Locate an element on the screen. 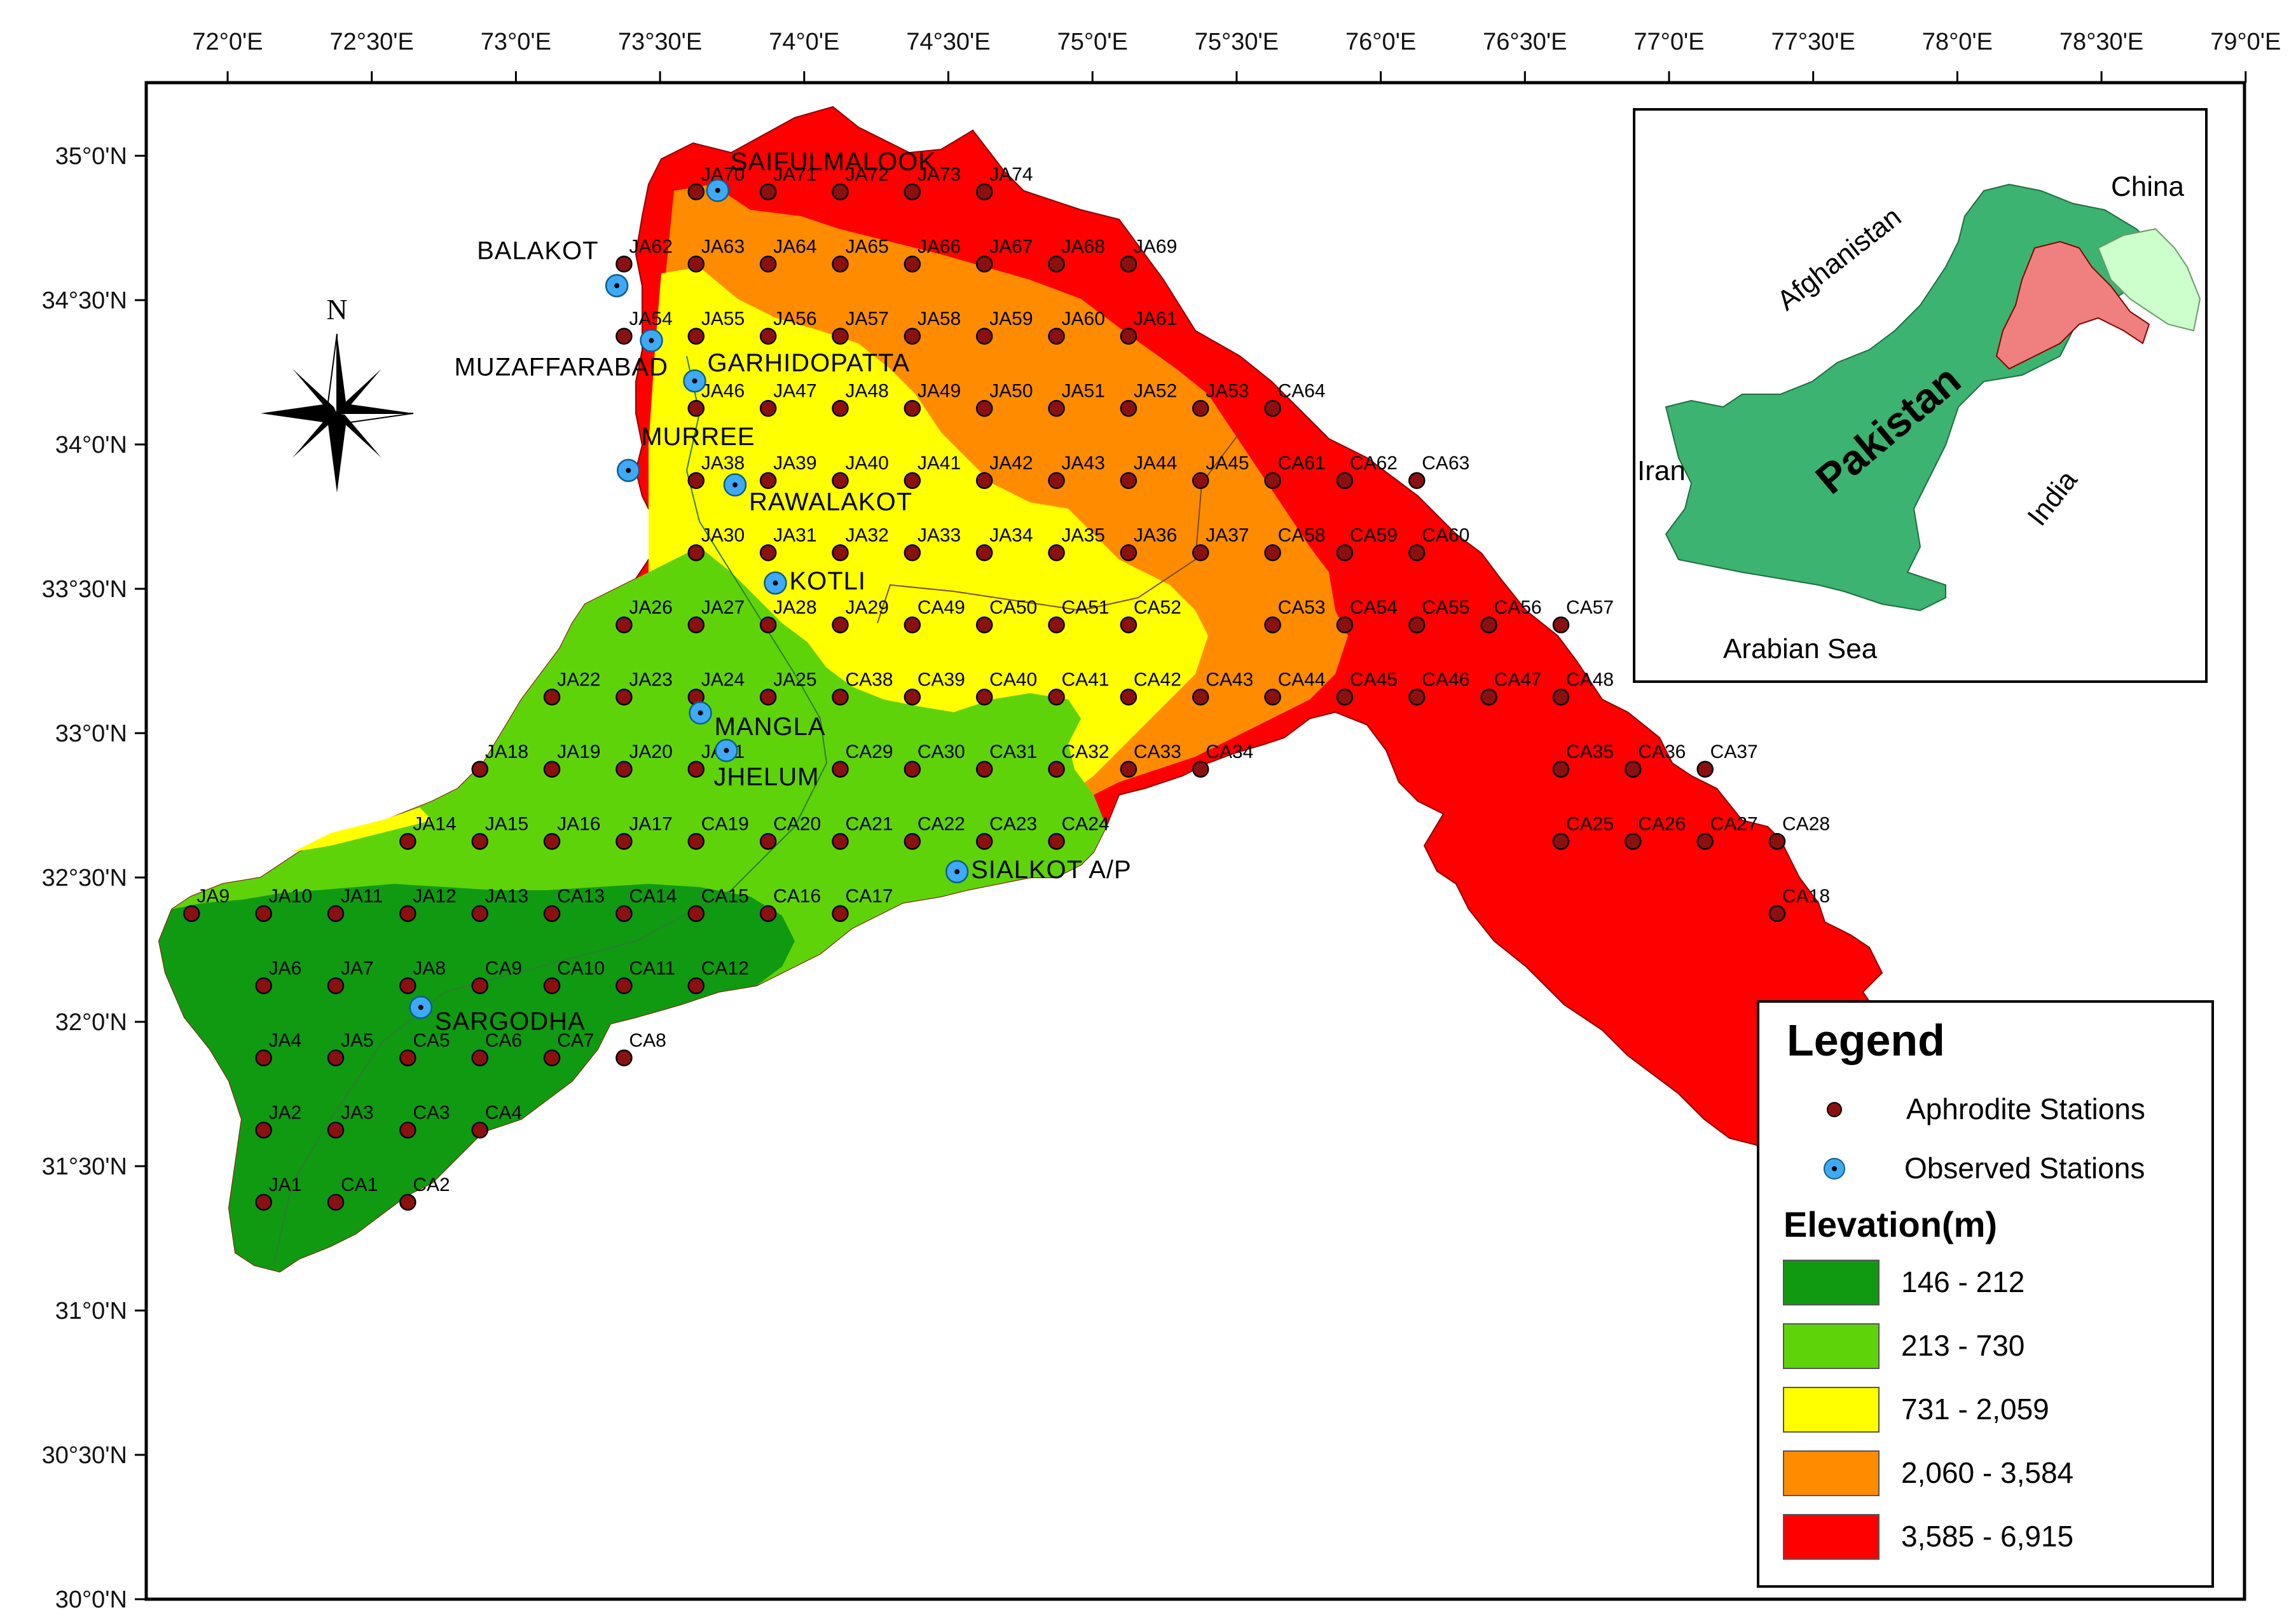 The height and width of the screenshot is (1624, 2289). aphrodite-station-label: CA57 is located at coordinates (1590, 607).